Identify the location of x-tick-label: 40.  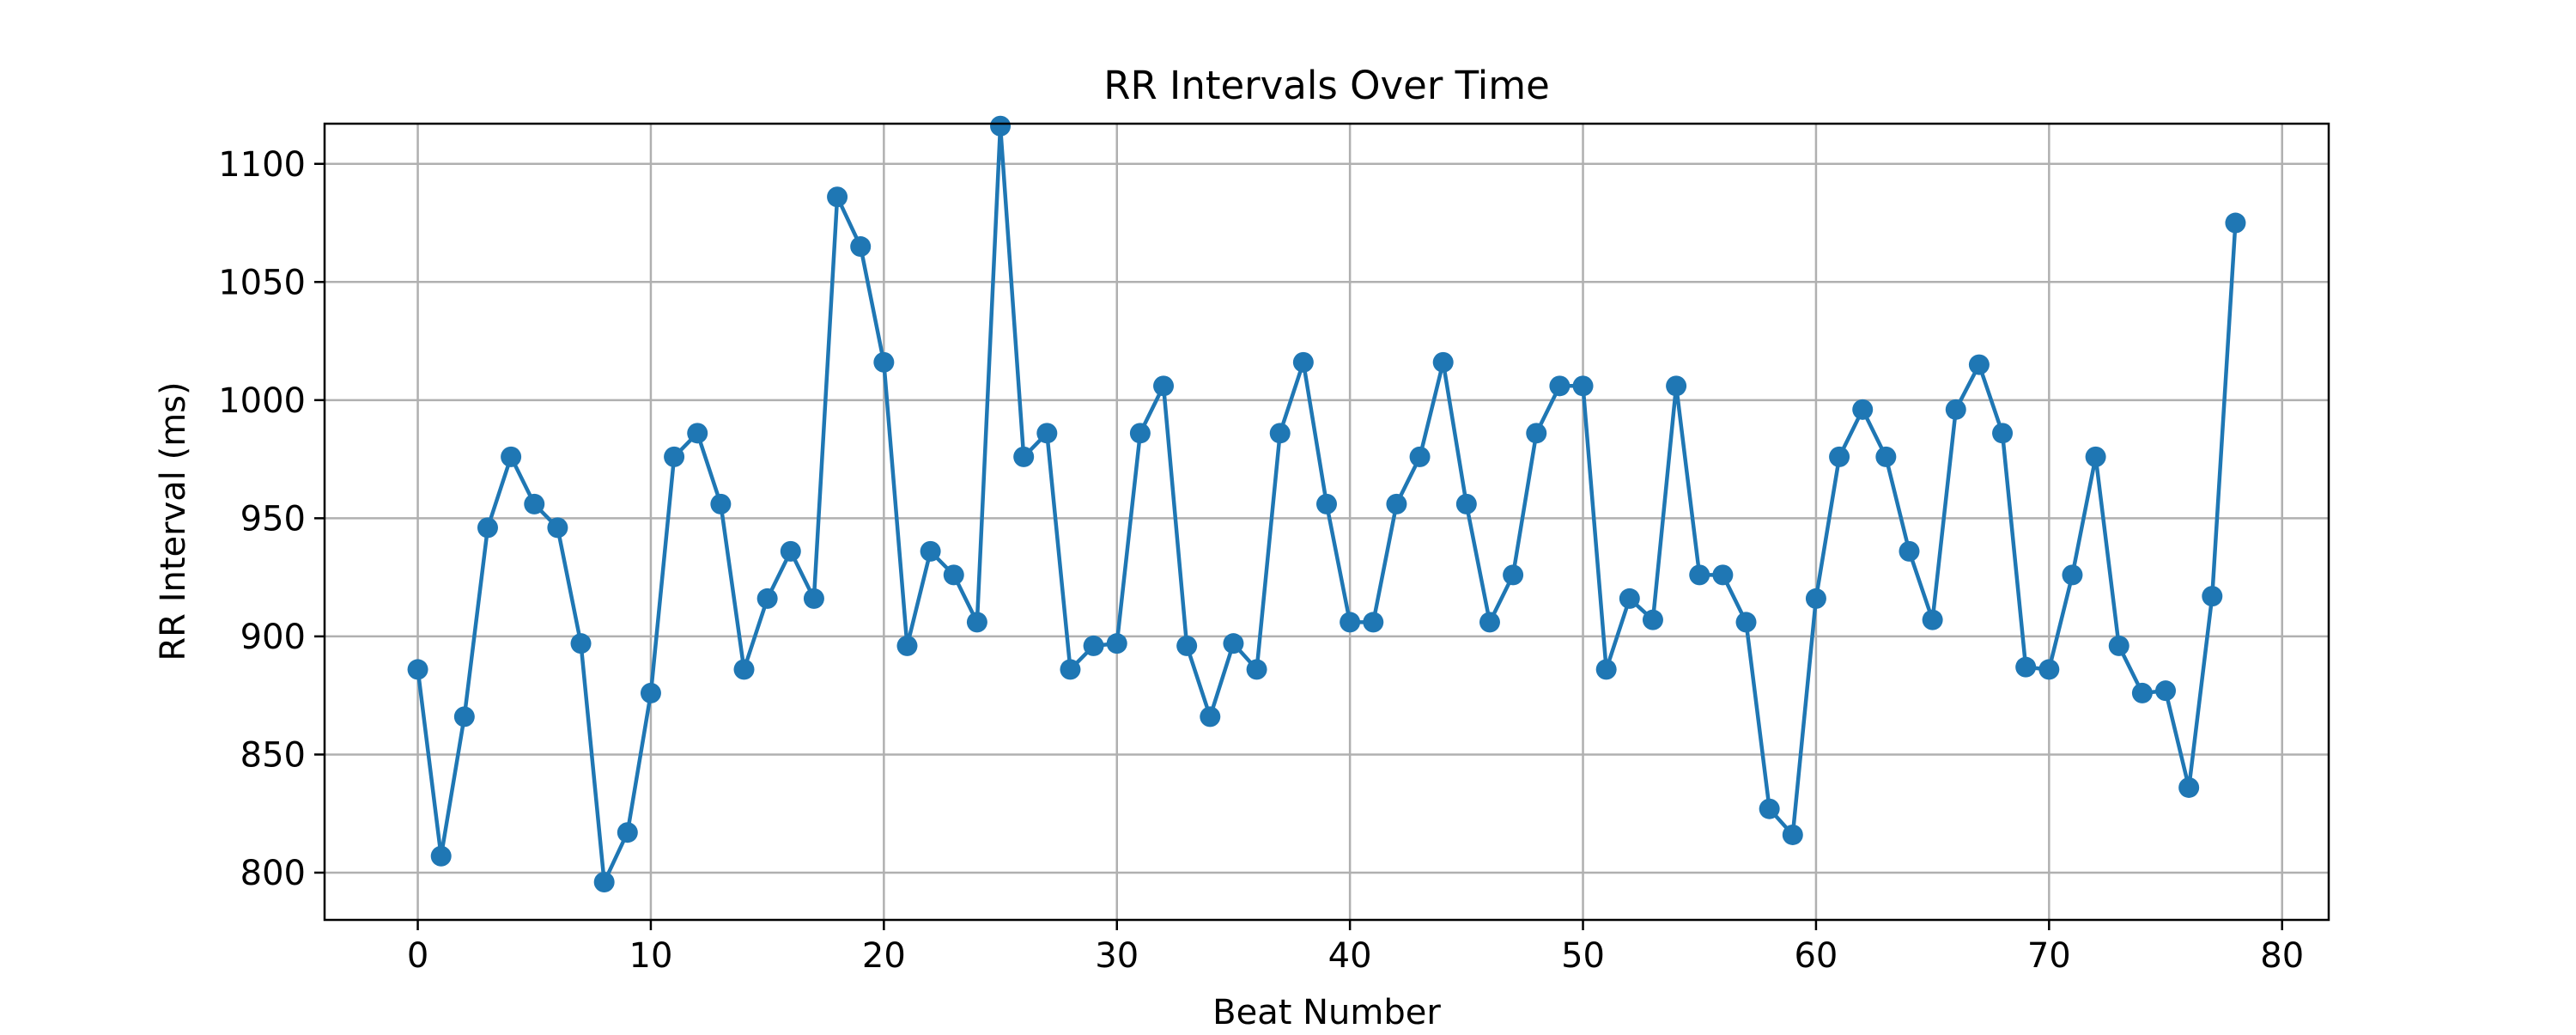
(1350, 956).